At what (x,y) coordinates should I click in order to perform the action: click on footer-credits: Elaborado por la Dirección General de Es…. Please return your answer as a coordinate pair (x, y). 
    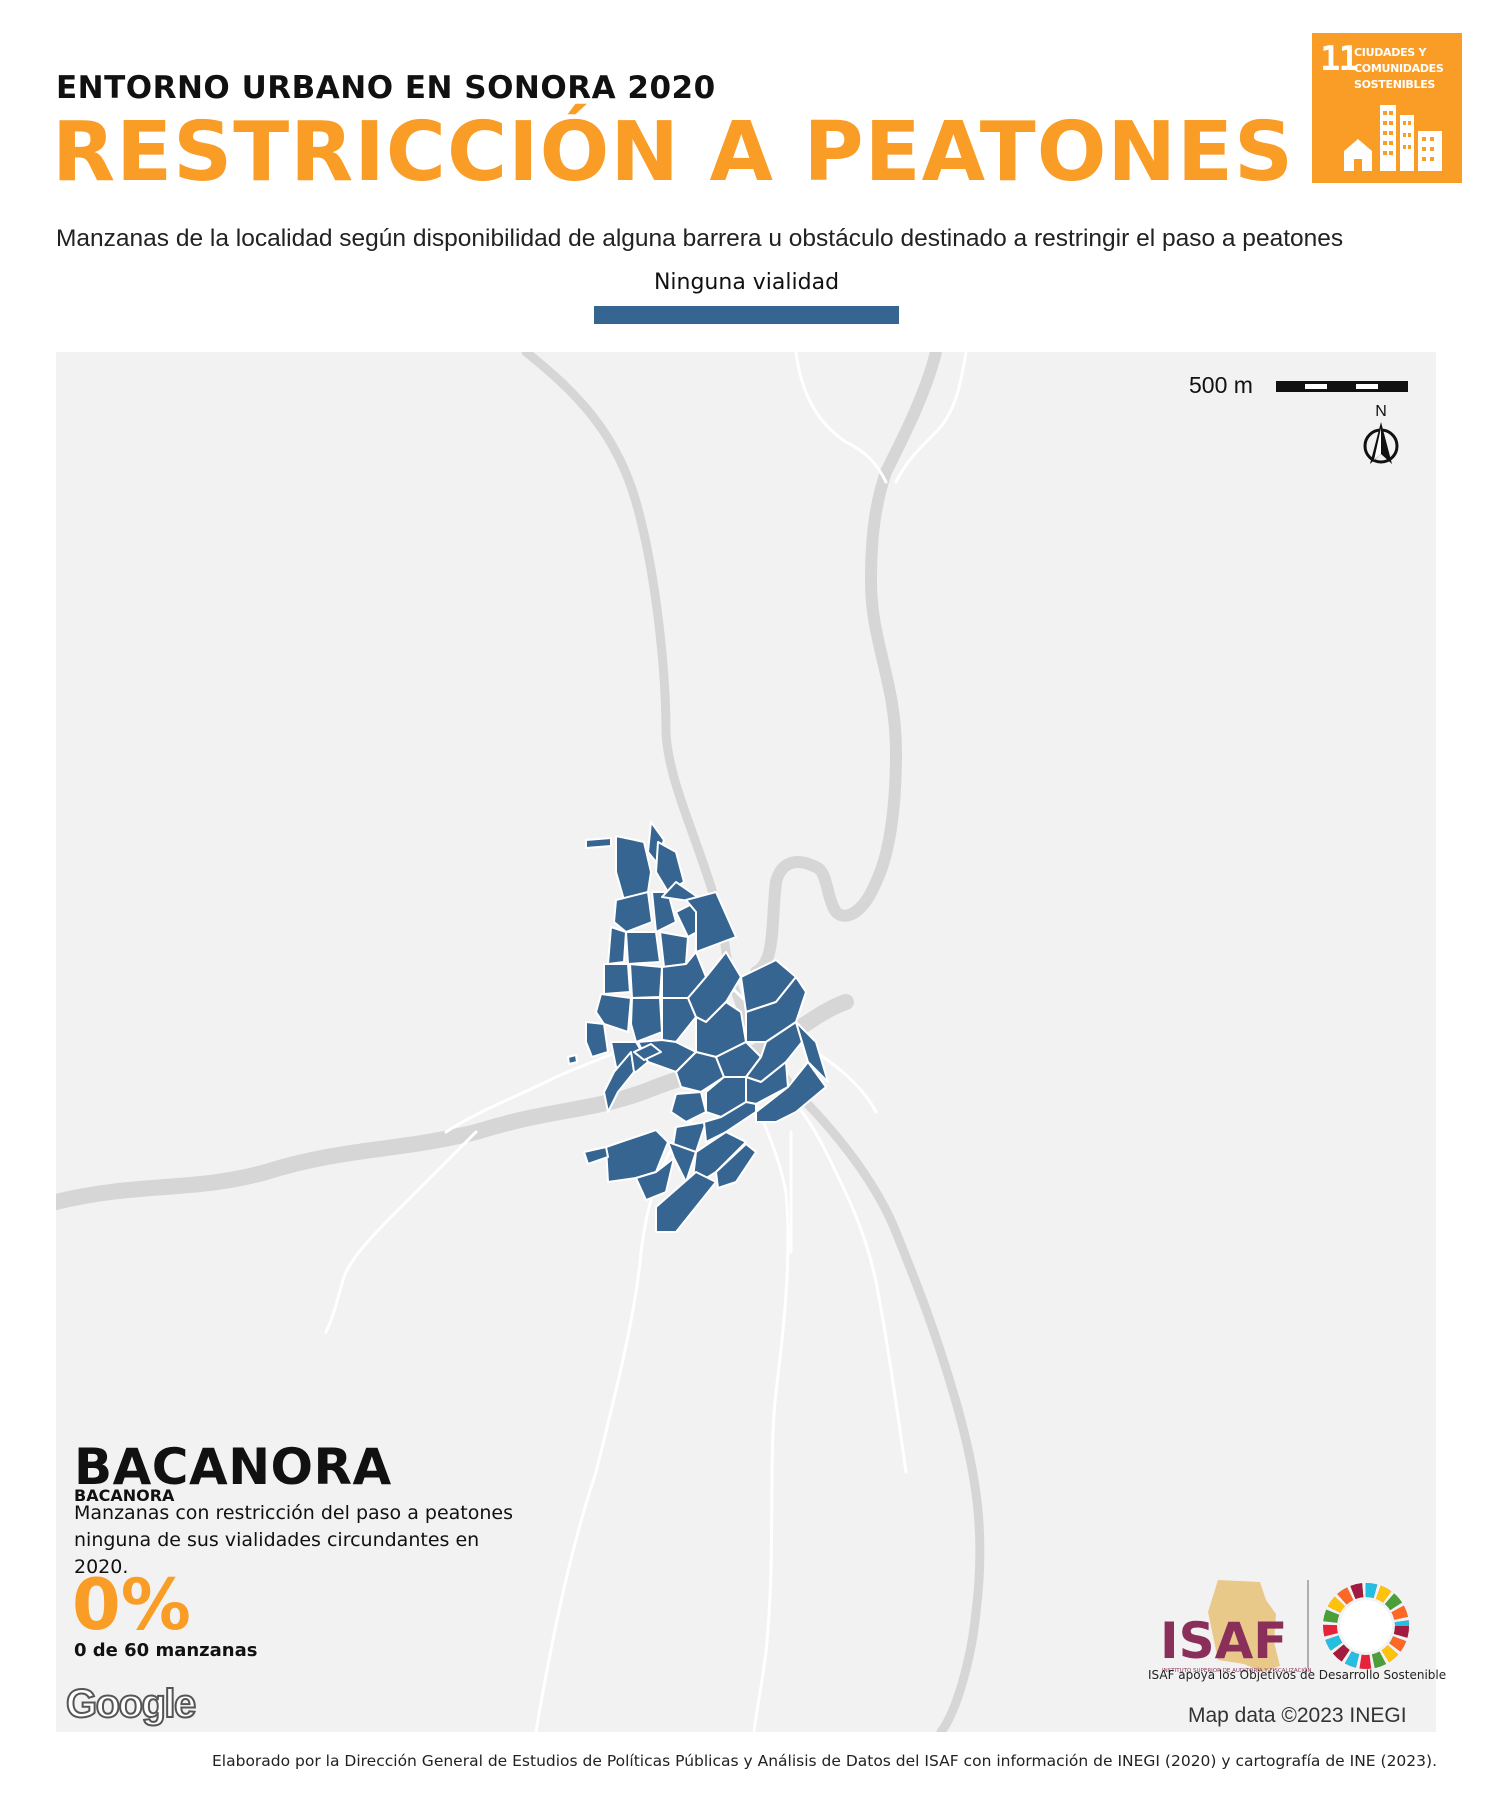
    Looking at the image, I should click on (824, 1761).